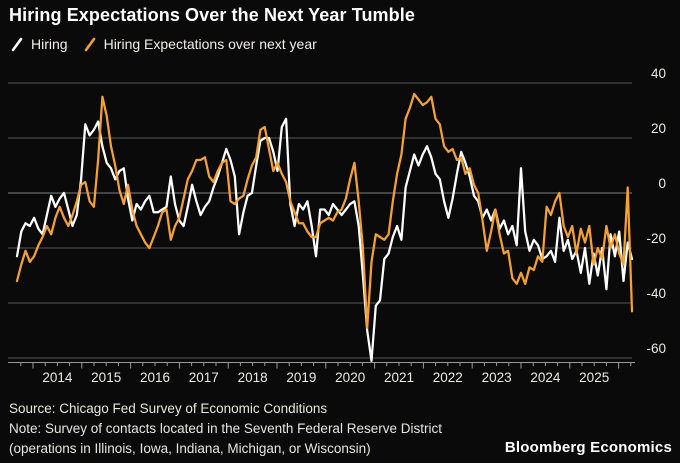 The width and height of the screenshot is (680, 463). What do you see at coordinates (594, 377) in the screenshot?
I see `x-tick-label: 2025` at bounding box center [594, 377].